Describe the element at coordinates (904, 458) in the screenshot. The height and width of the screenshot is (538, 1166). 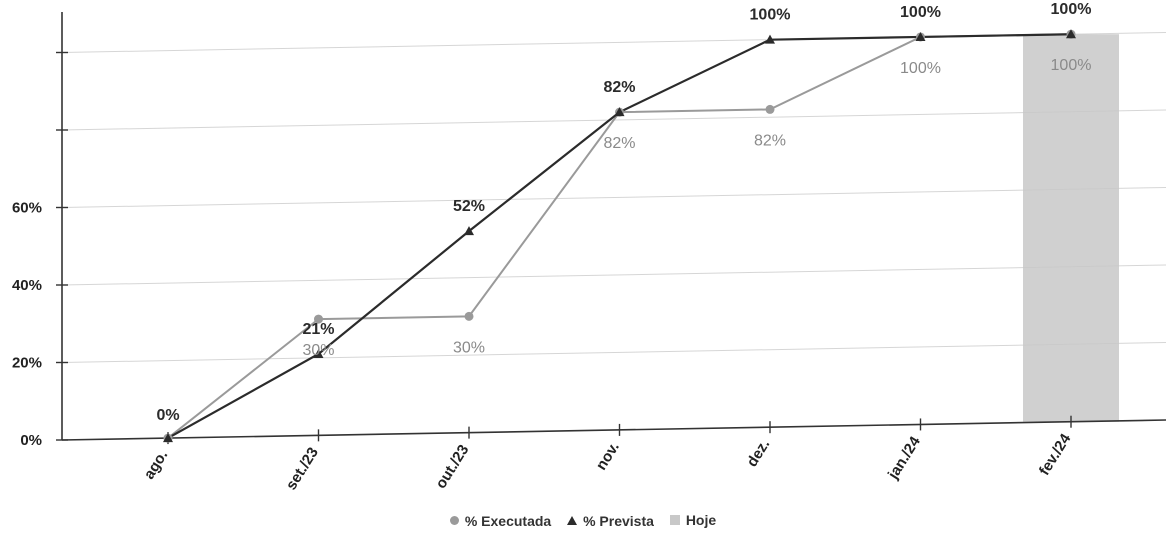
I see `x-tick-label: jan./24` at that location.